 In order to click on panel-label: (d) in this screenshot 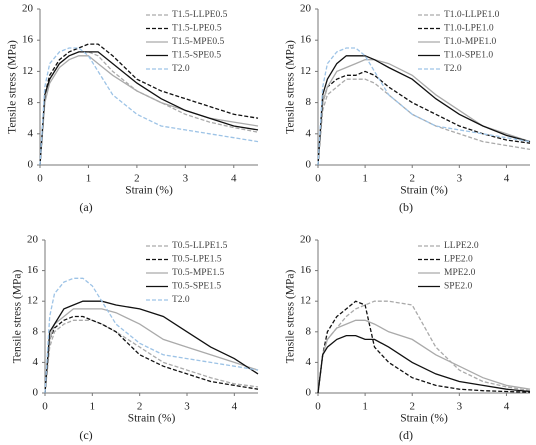, I will do `click(406, 435)`.